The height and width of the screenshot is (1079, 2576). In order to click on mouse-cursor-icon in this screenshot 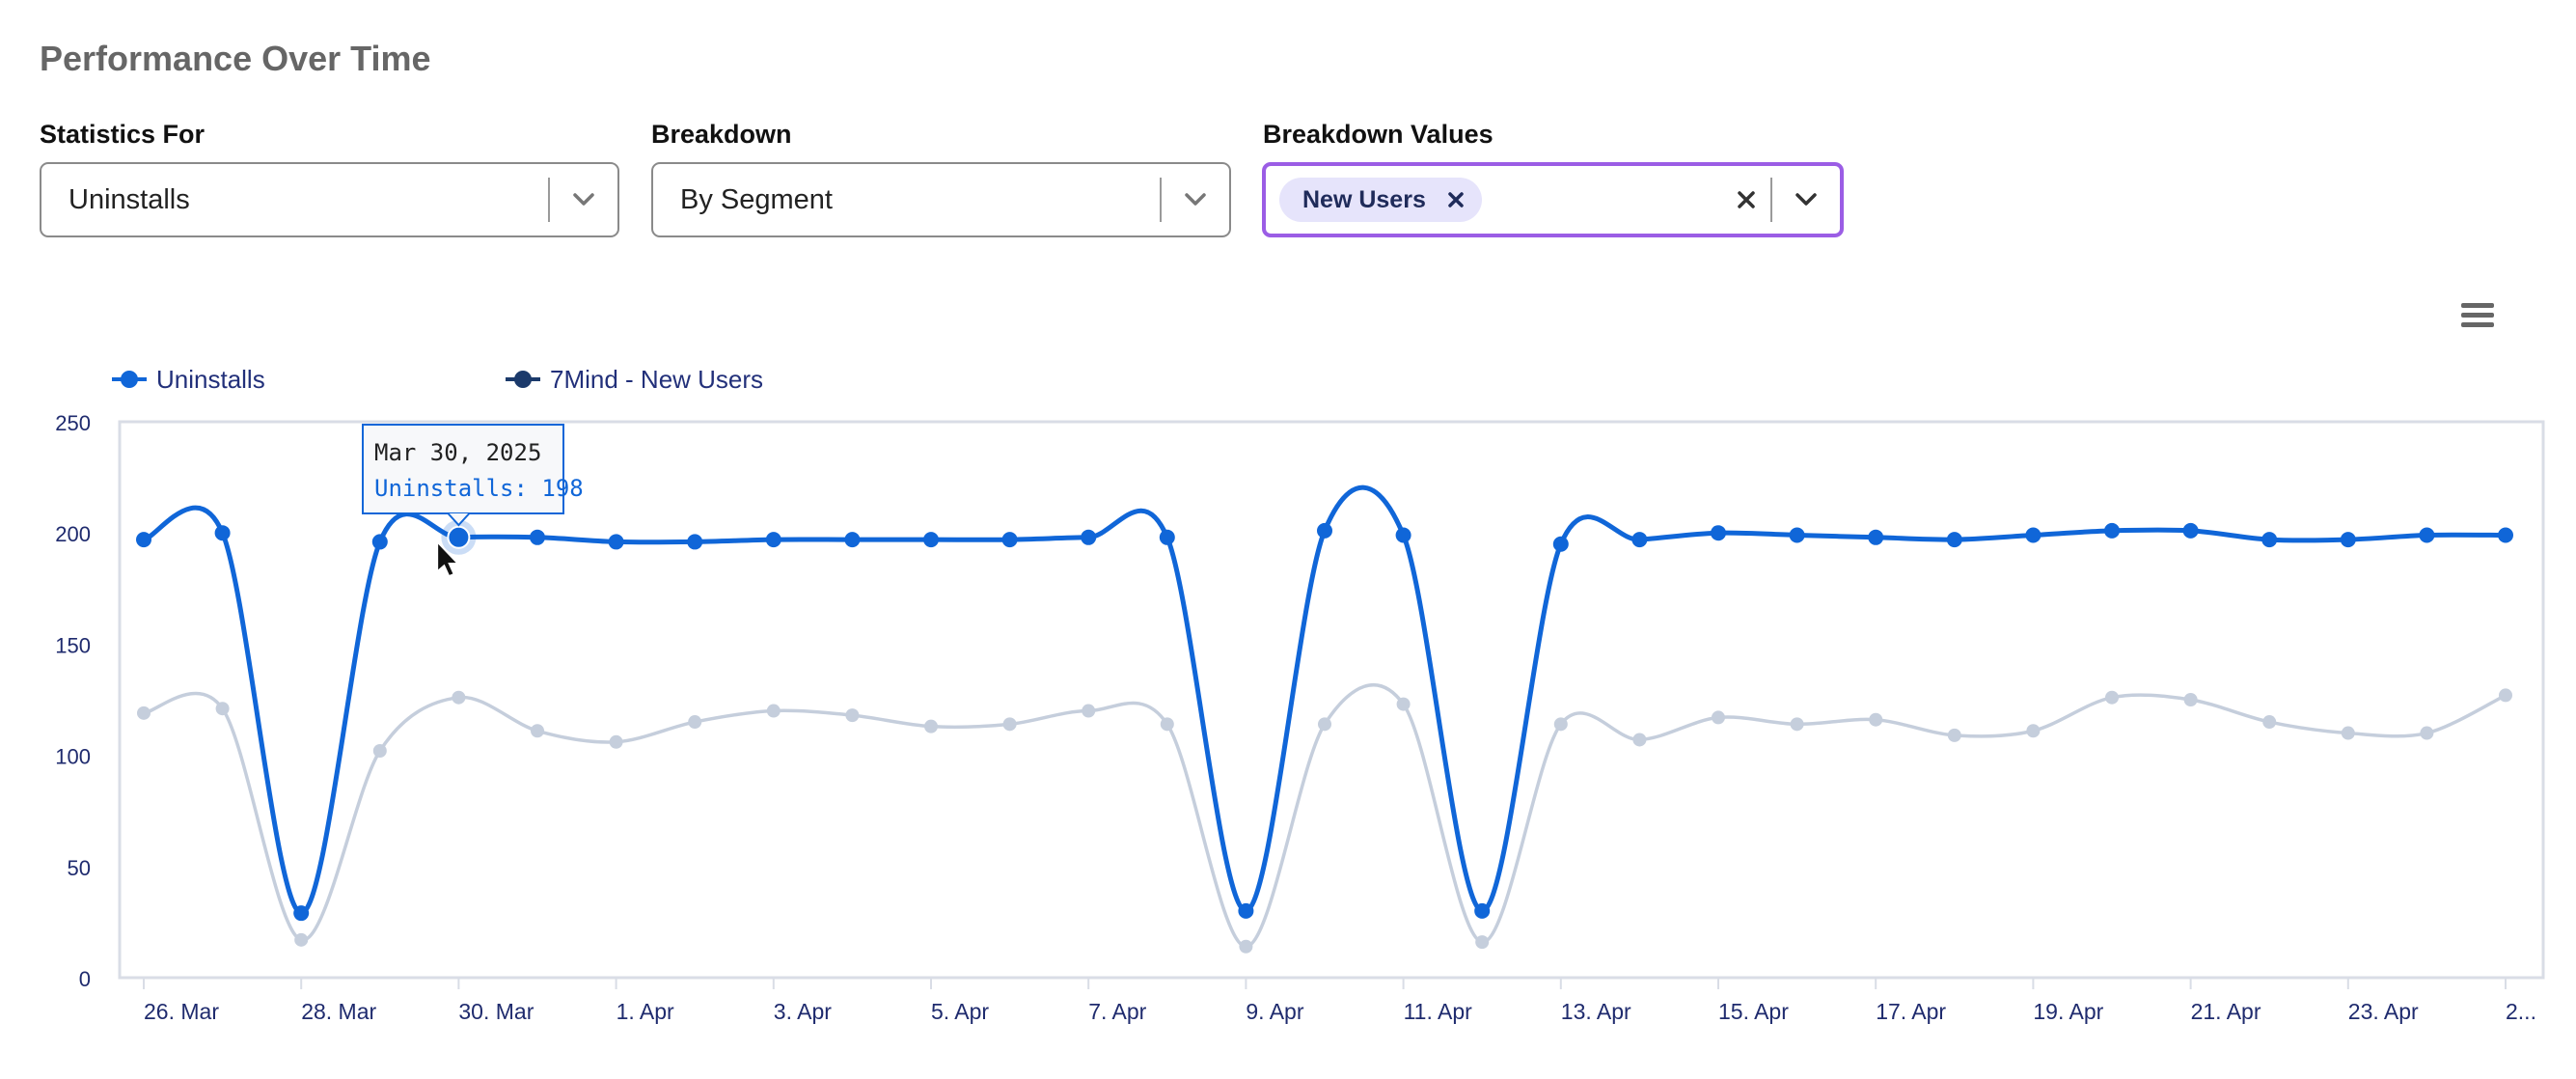, I will do `click(448, 558)`.